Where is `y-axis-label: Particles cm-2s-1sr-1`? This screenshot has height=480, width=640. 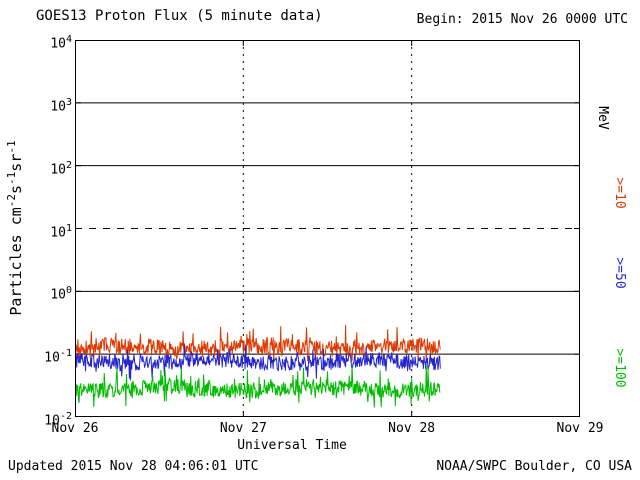
y-axis-label: Particles cm-2s-1sr-1 is located at coordinates (15, 228).